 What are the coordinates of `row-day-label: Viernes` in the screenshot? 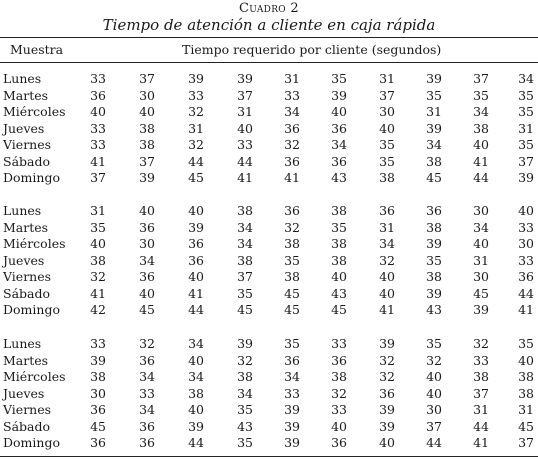 It's located at (27, 409).